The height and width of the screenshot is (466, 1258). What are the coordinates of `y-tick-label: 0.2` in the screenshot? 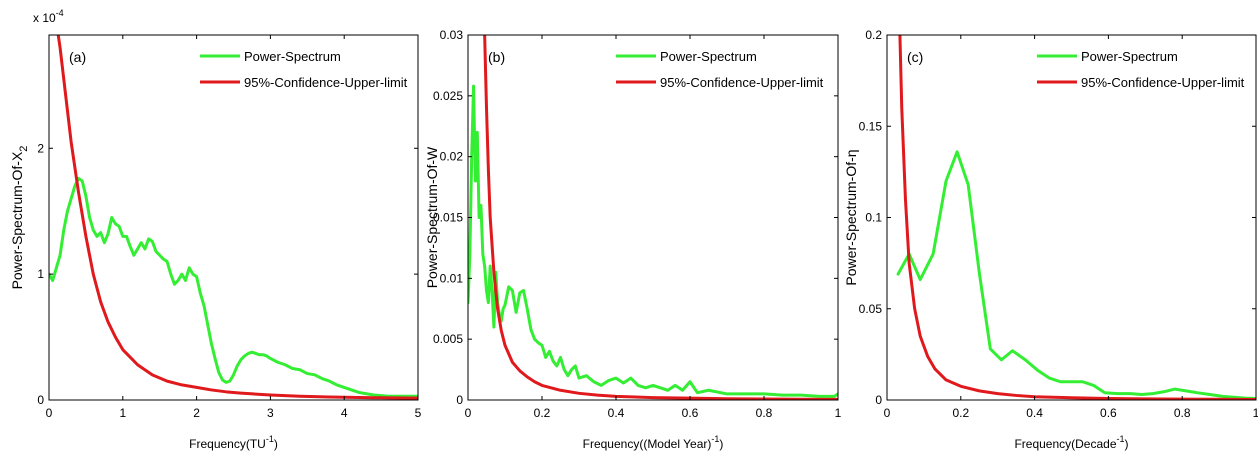 It's located at (873, 35).